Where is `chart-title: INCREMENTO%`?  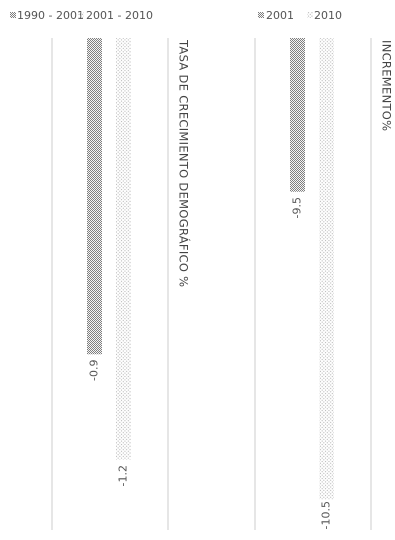
chart-title: INCREMENTO% is located at coordinates (387, 85).